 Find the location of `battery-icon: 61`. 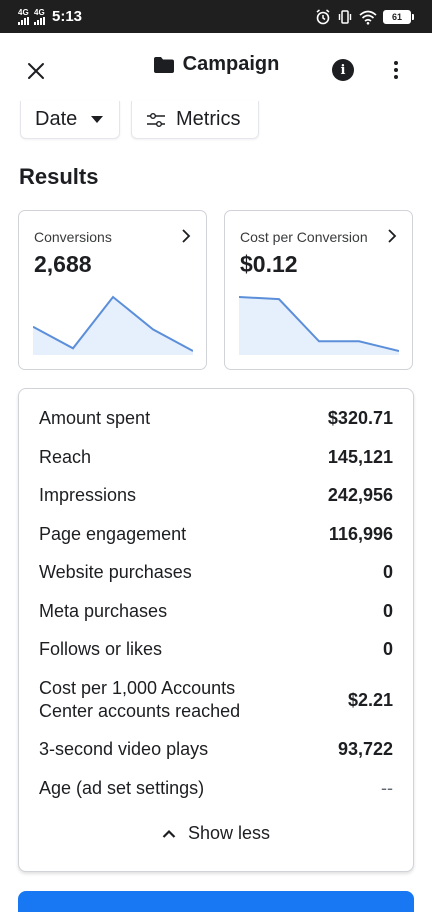

battery-icon: 61 is located at coordinates (398, 16).